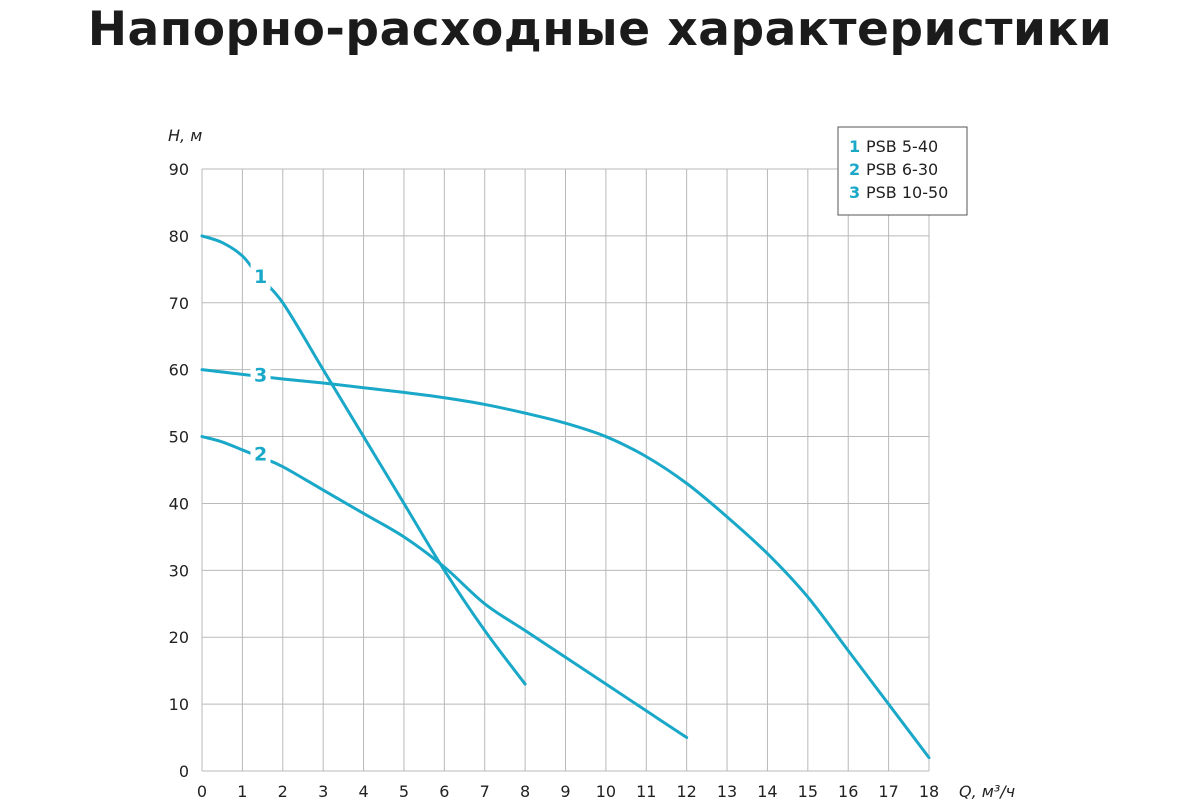  I want to click on legend-entry: PSB 6-30, so click(902, 169).